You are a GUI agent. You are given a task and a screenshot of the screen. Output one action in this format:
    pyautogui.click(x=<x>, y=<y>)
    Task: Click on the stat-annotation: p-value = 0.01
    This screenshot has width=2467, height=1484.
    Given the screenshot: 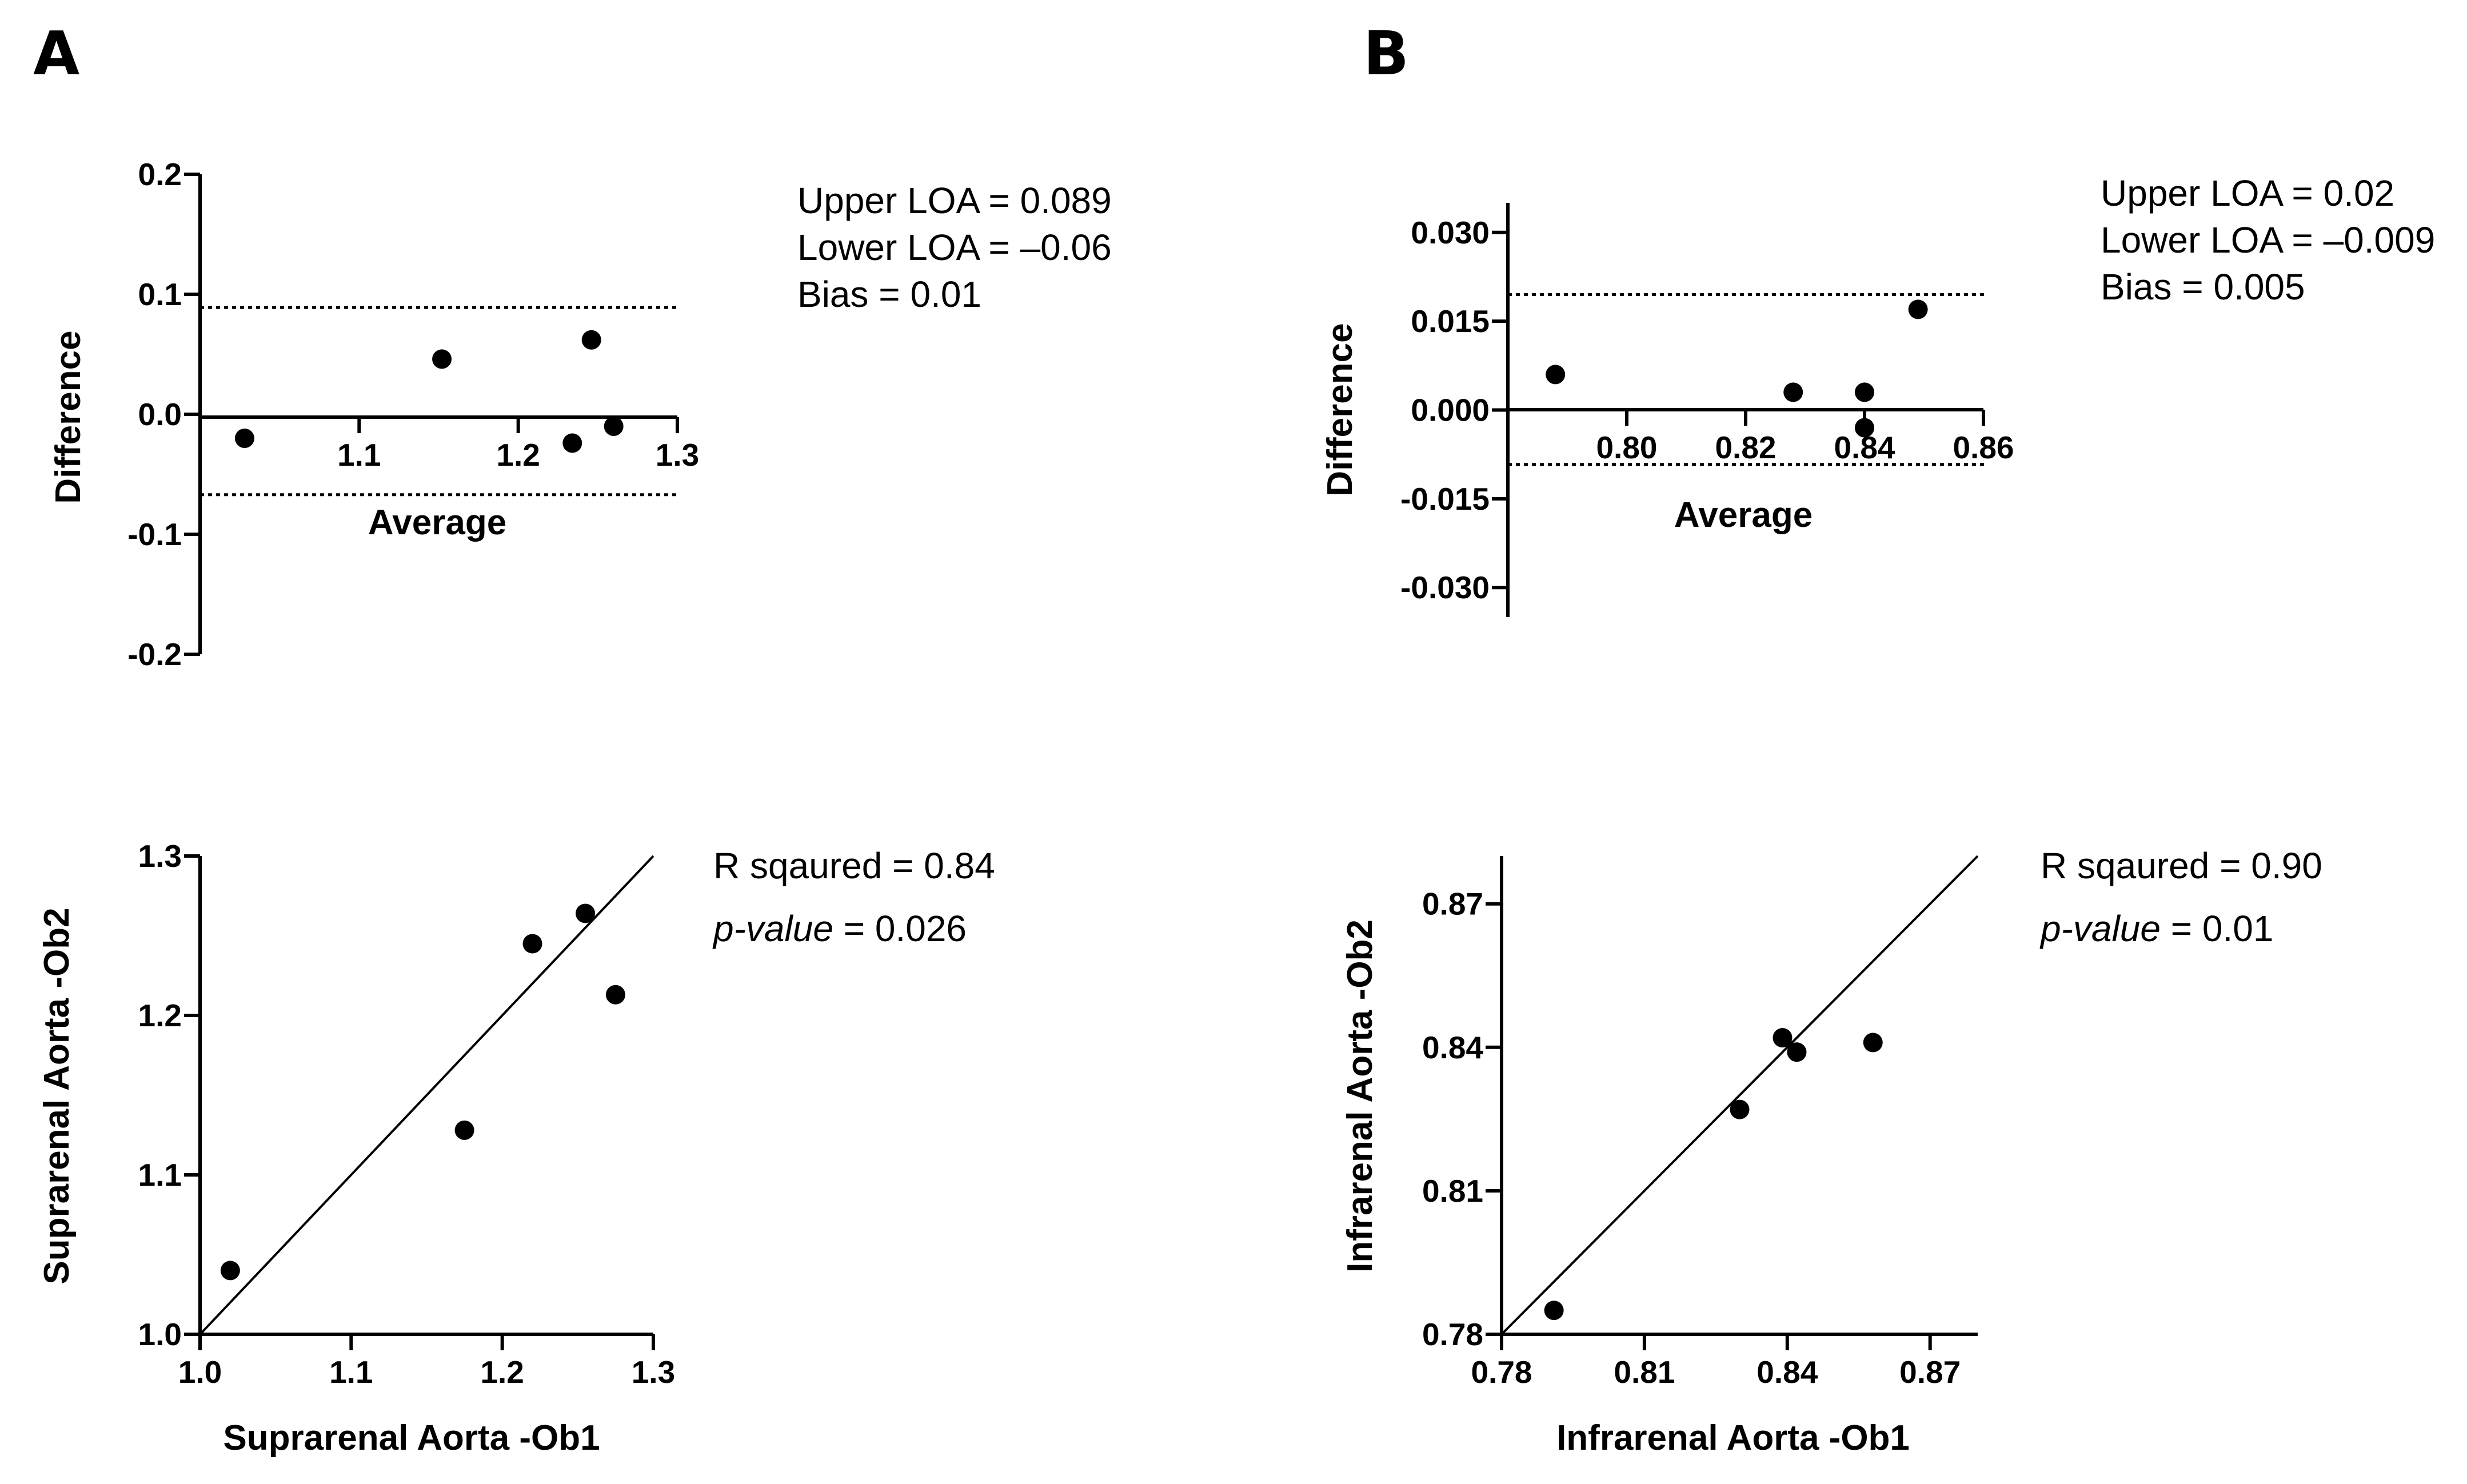 What is the action you would take?
    pyautogui.click(x=2156, y=928)
    